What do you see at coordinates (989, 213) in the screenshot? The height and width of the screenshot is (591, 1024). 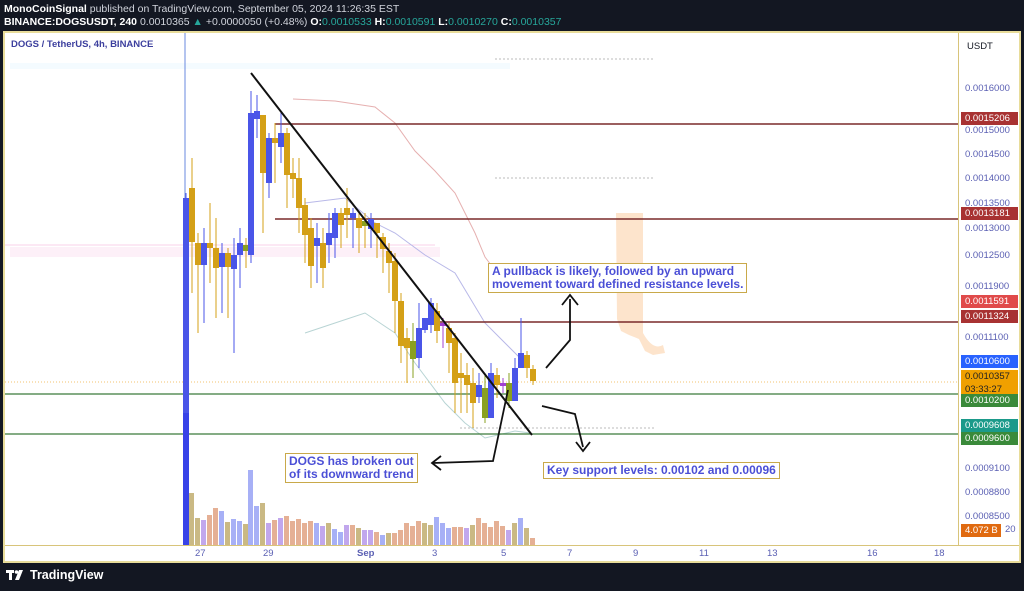 I see `price-level-badge: 0.0013181` at bounding box center [989, 213].